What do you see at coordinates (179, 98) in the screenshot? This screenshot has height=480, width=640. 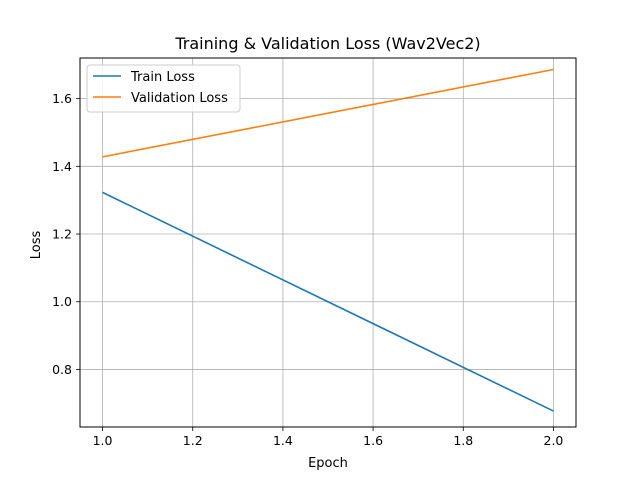 I see `legend-label-validation-loss: Validation Loss` at bounding box center [179, 98].